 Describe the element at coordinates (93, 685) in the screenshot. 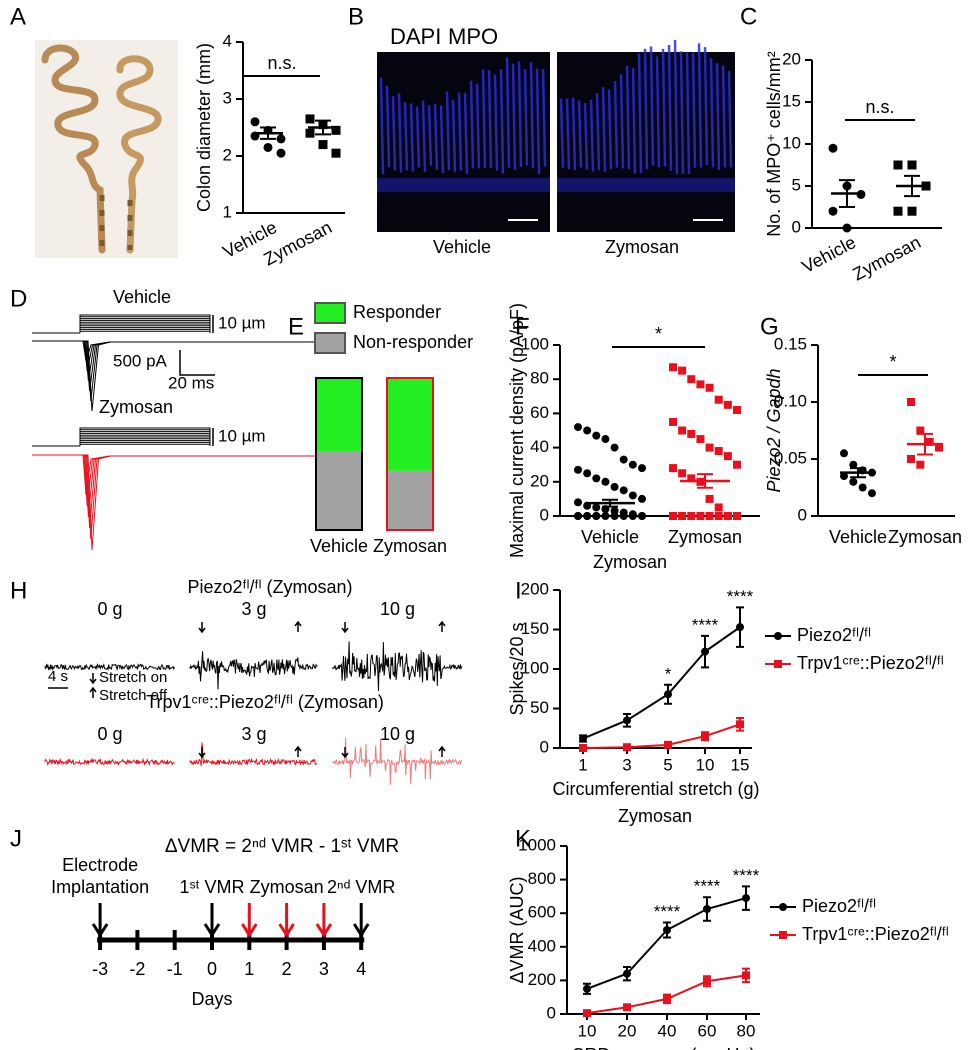

I see `legend-arrow` at that location.